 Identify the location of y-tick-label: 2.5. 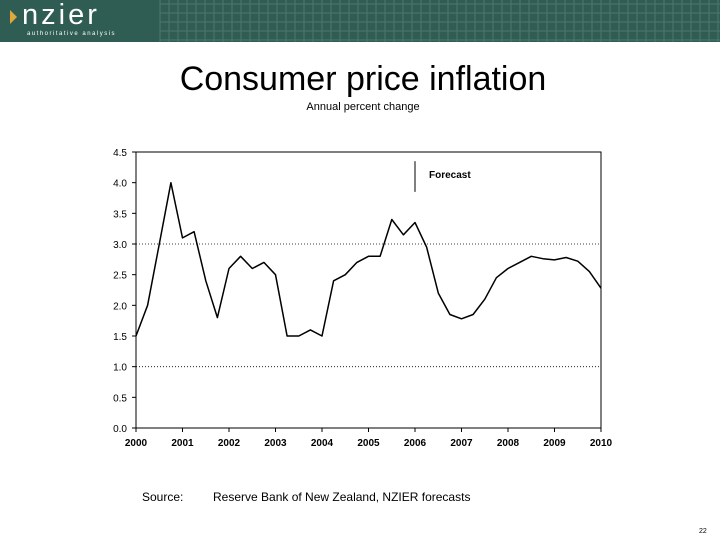
(120, 276).